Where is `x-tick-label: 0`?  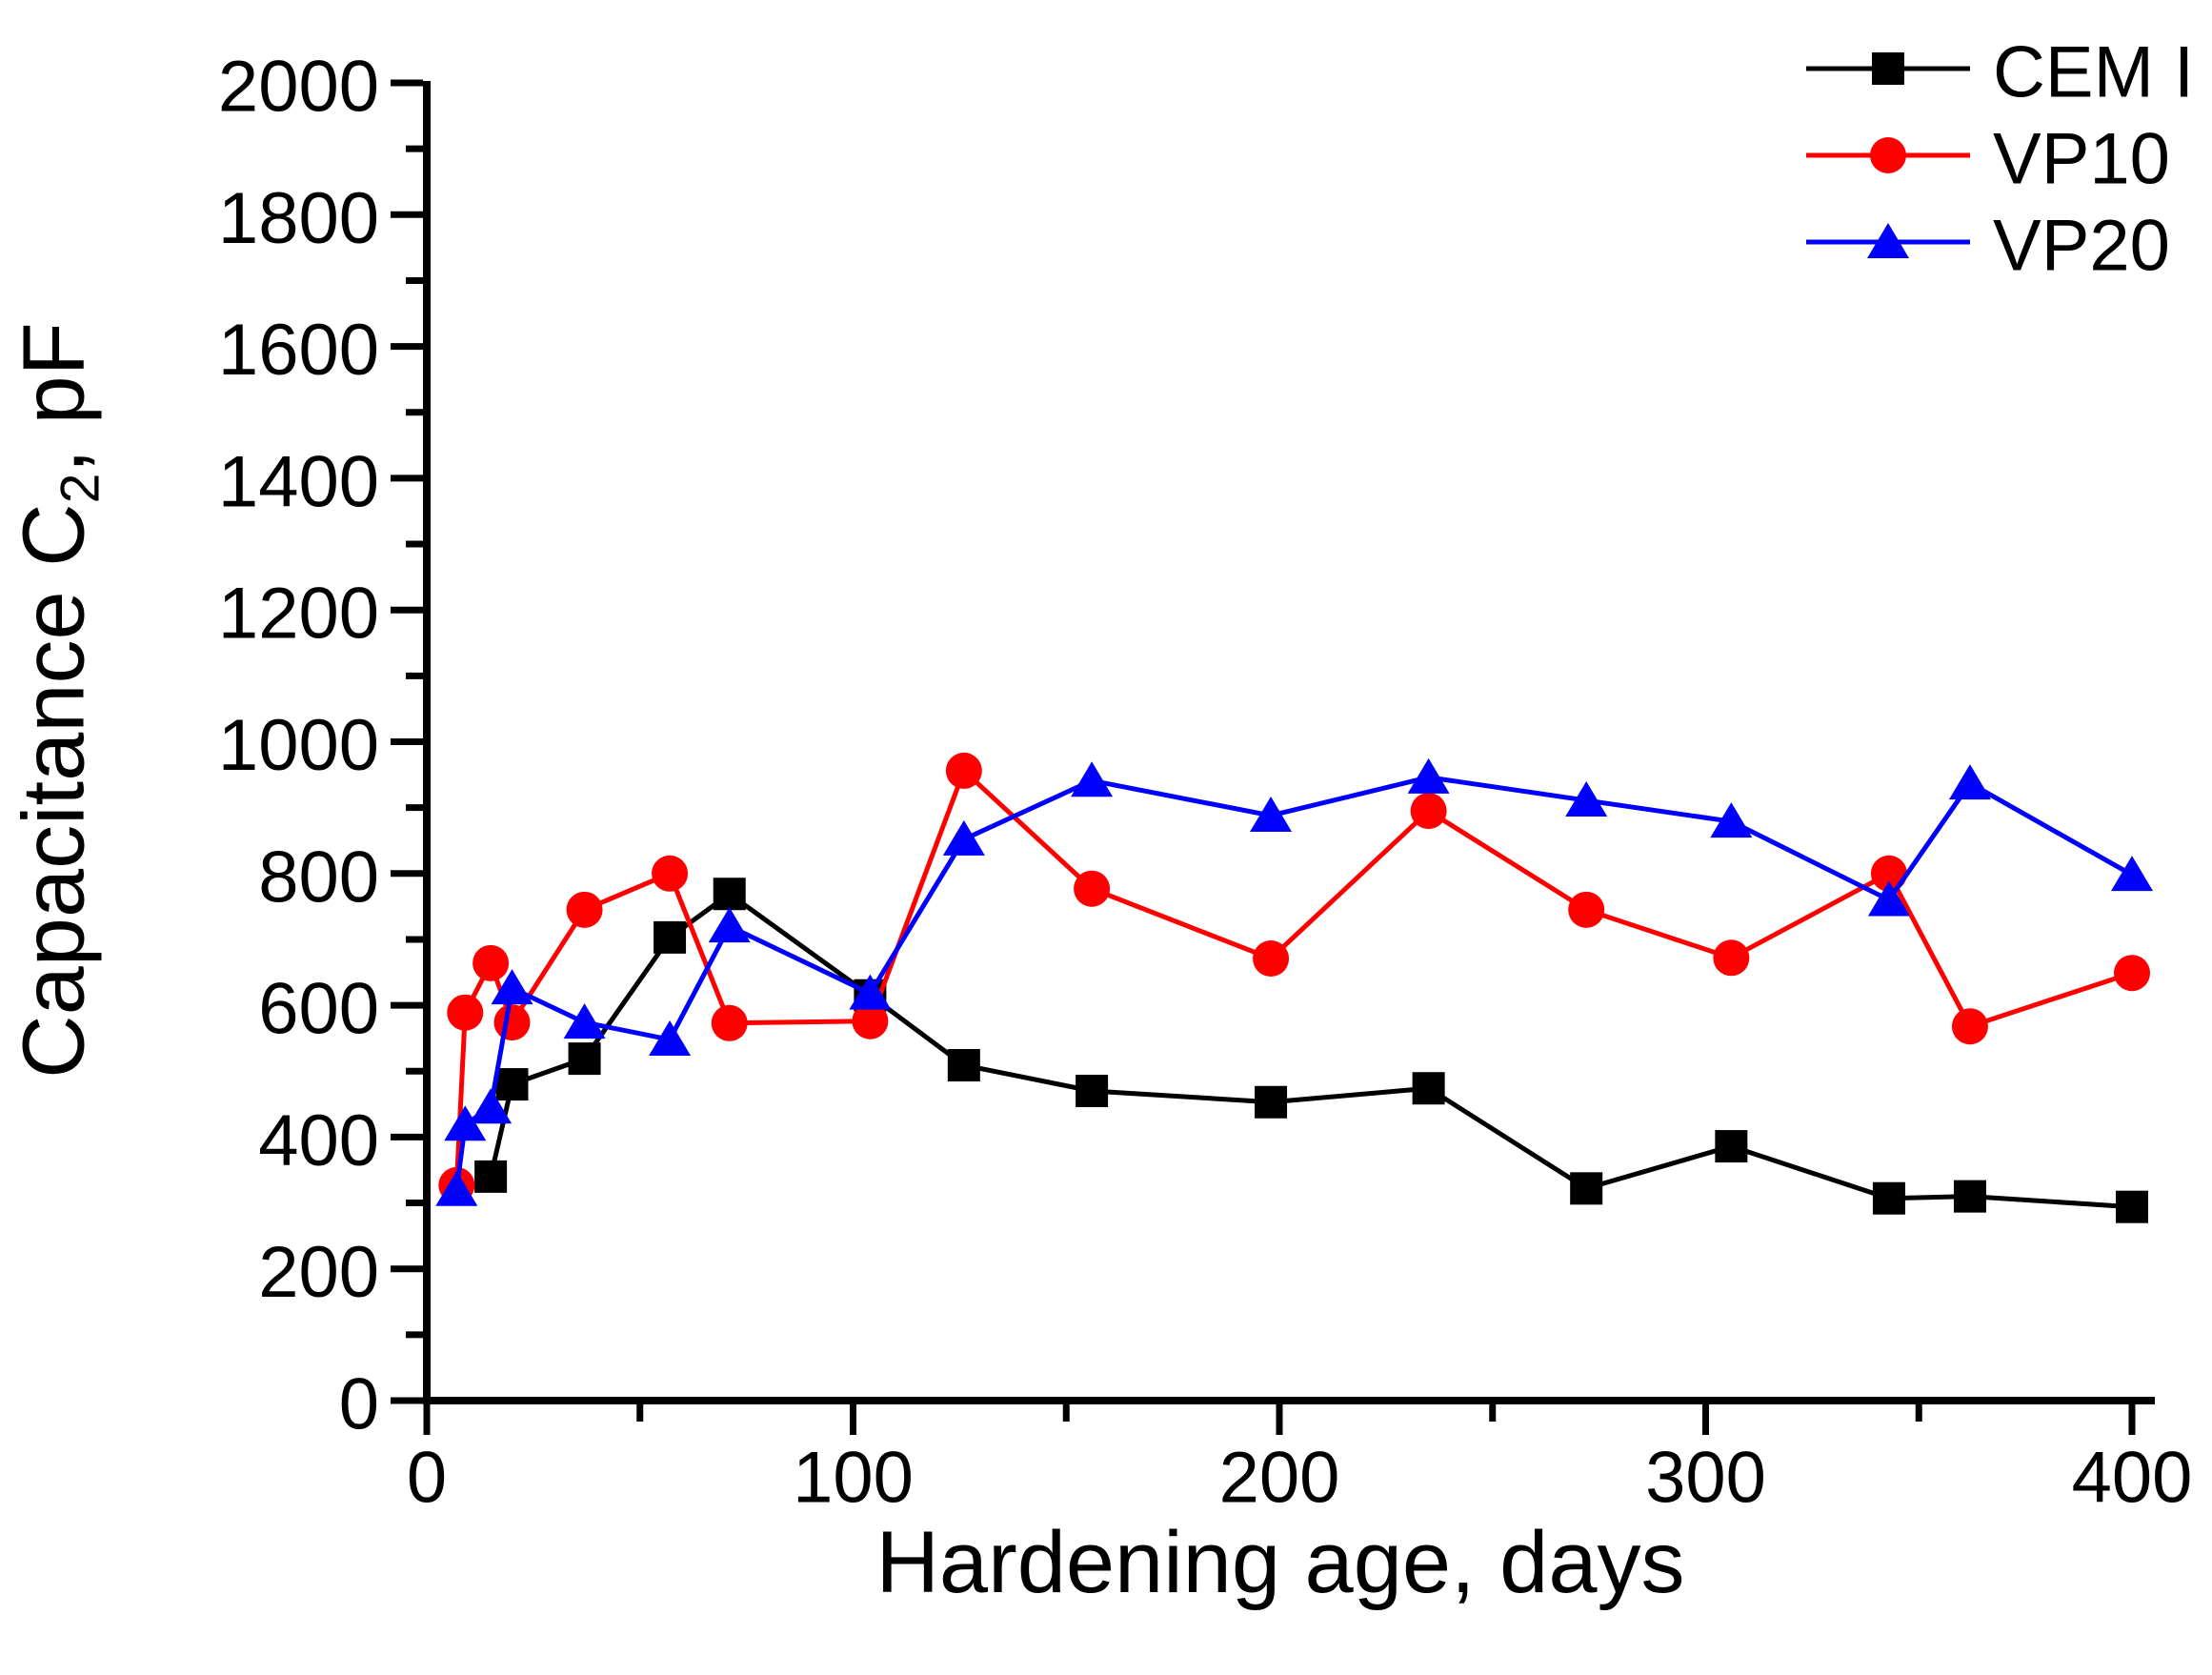
x-tick-label: 0 is located at coordinates (427, 1477).